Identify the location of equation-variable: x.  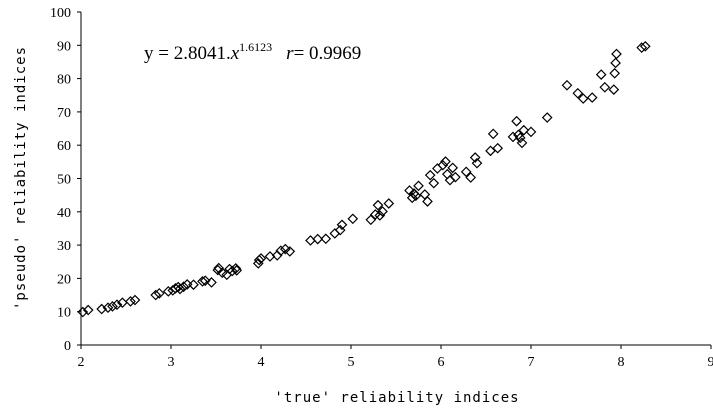
(235, 53).